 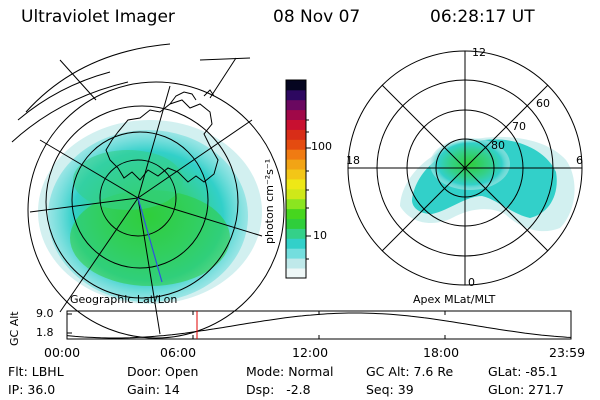 What do you see at coordinates (14, 328) in the screenshot?
I see `timeline-axis-label: GC Alt` at bounding box center [14, 328].